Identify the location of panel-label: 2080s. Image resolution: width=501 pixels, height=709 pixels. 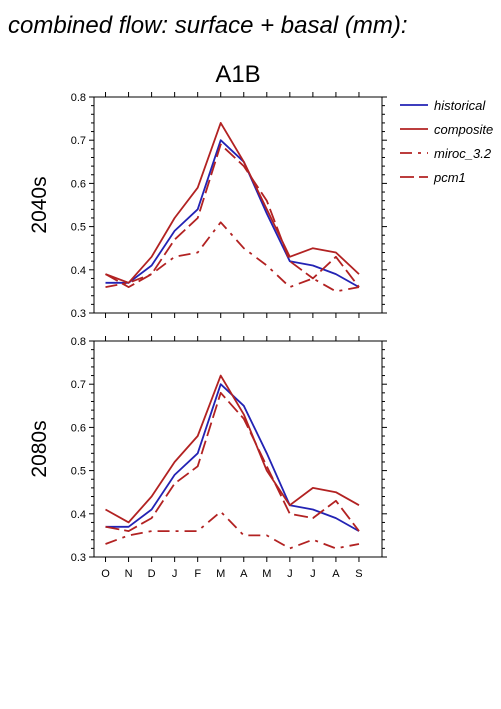
(39, 448).